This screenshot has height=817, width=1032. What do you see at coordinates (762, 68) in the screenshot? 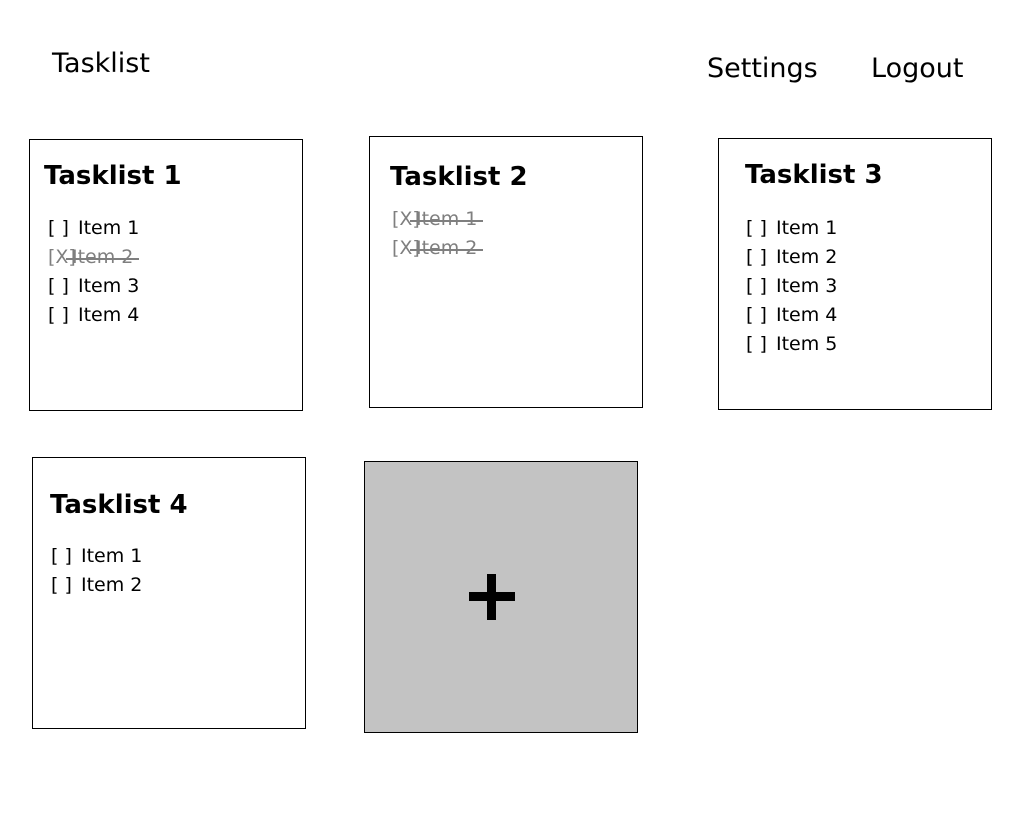
I see `settings-link: Settings` at bounding box center [762, 68].